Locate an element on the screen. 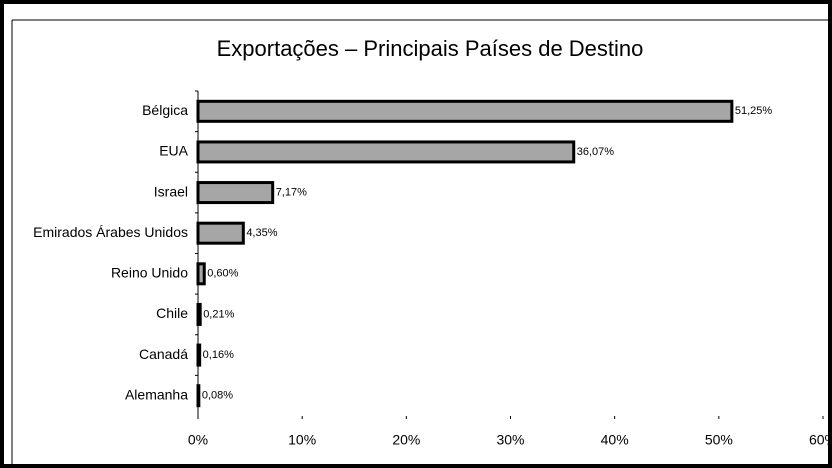 This screenshot has width=832, height=468. y-tick-label: Reino Unido is located at coordinates (149, 273).